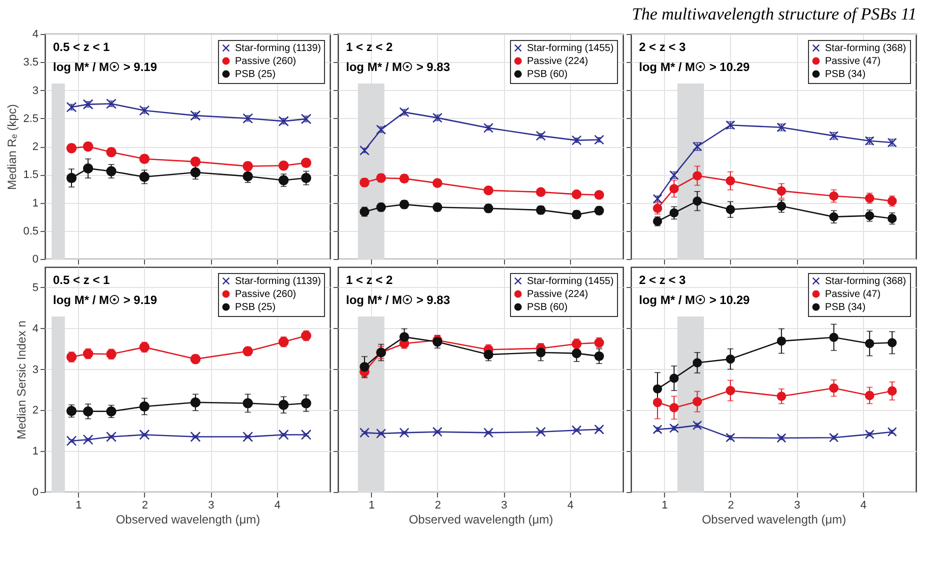 The height and width of the screenshot is (565, 949). Describe the element at coordinates (30, 175) in the screenshot. I see `y-tick-label: 1.5` at that location.